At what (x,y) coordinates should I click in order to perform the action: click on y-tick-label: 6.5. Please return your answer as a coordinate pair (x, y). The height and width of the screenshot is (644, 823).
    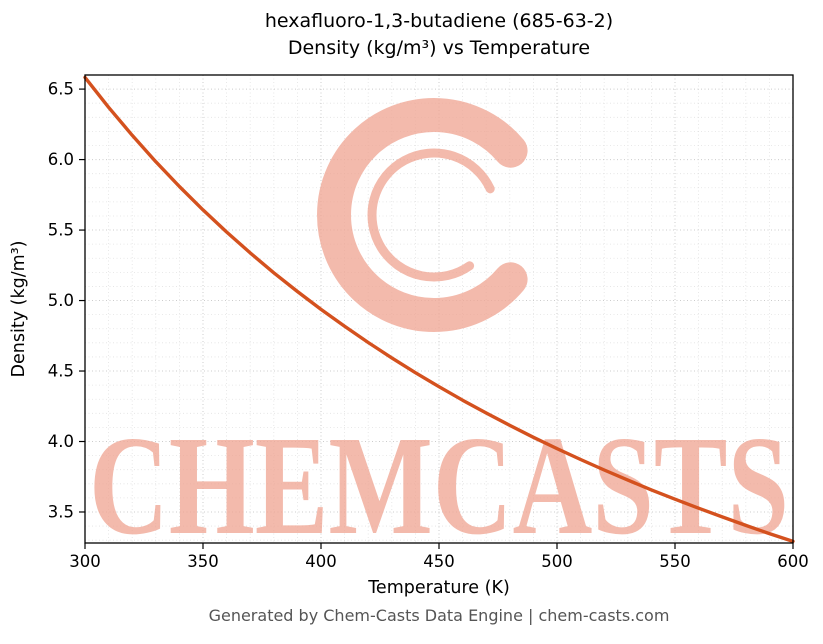
    Looking at the image, I should click on (61, 89).